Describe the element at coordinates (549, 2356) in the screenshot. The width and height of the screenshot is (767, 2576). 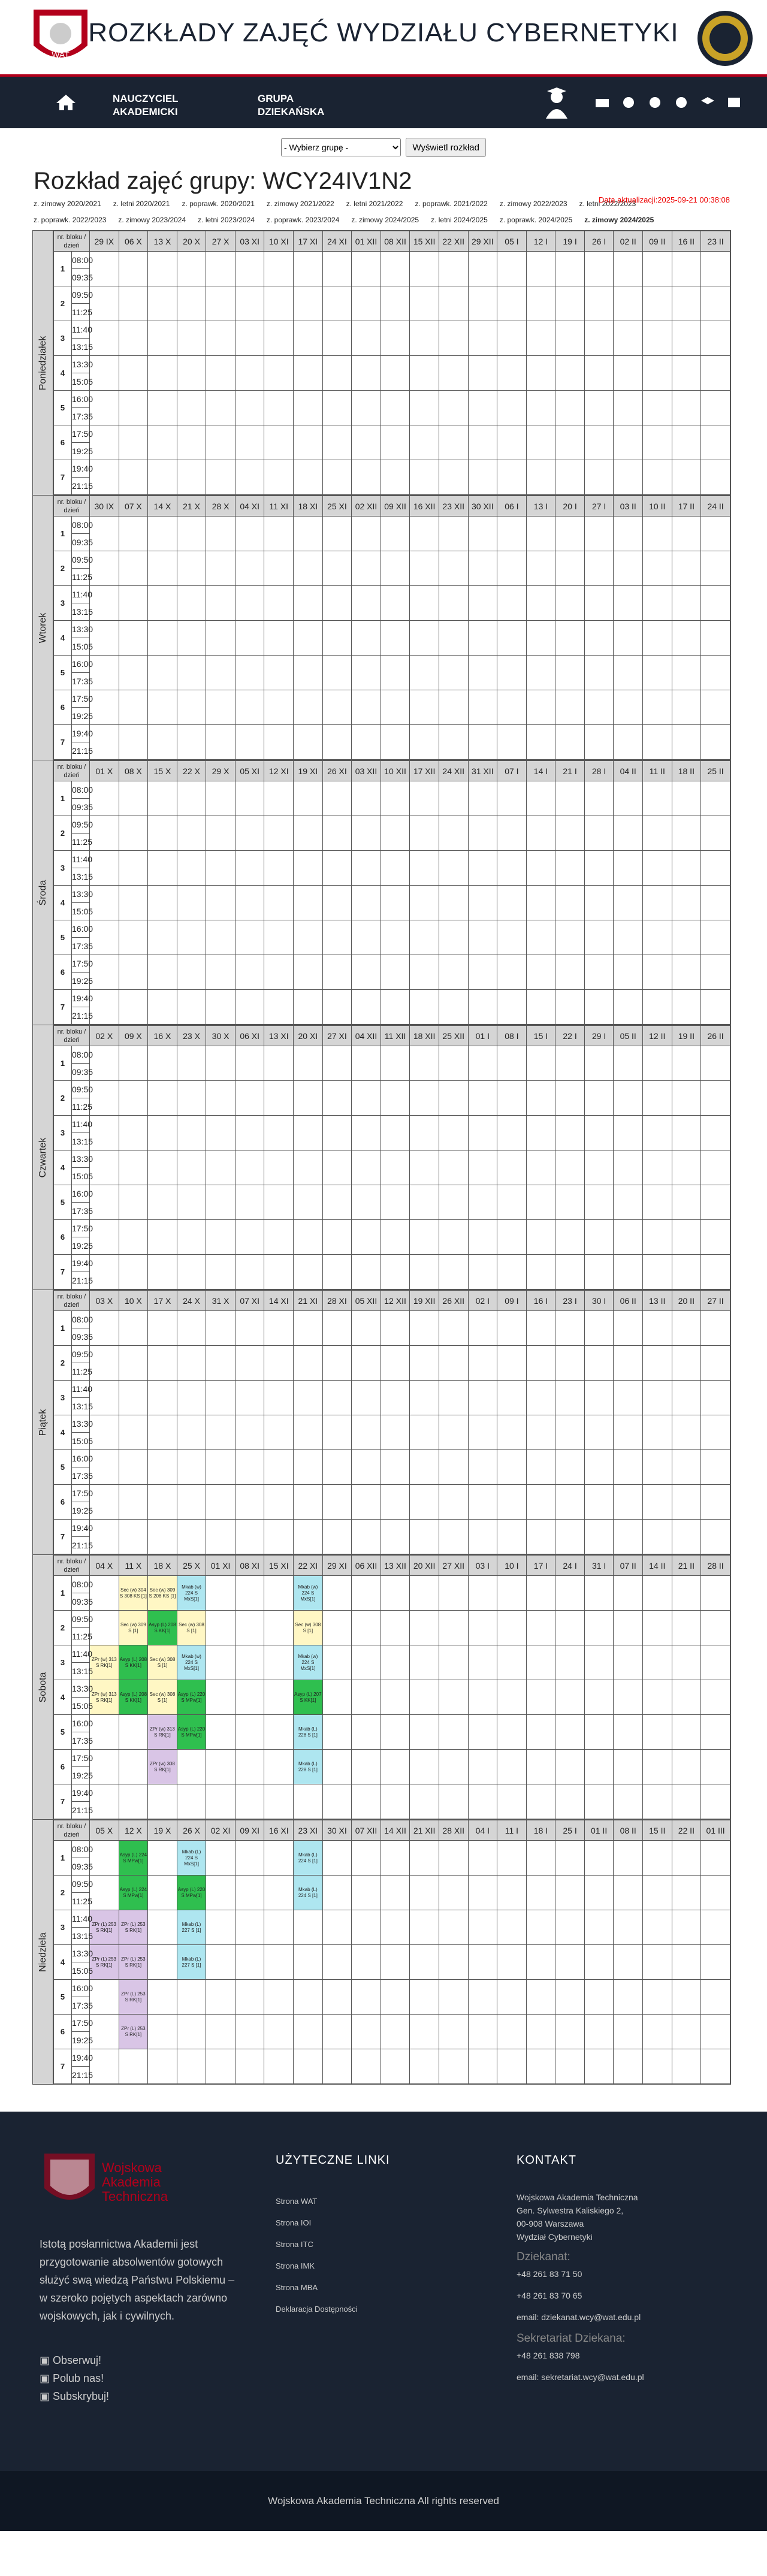
I see `secretariat-phone: +48 261 838 798` at that location.